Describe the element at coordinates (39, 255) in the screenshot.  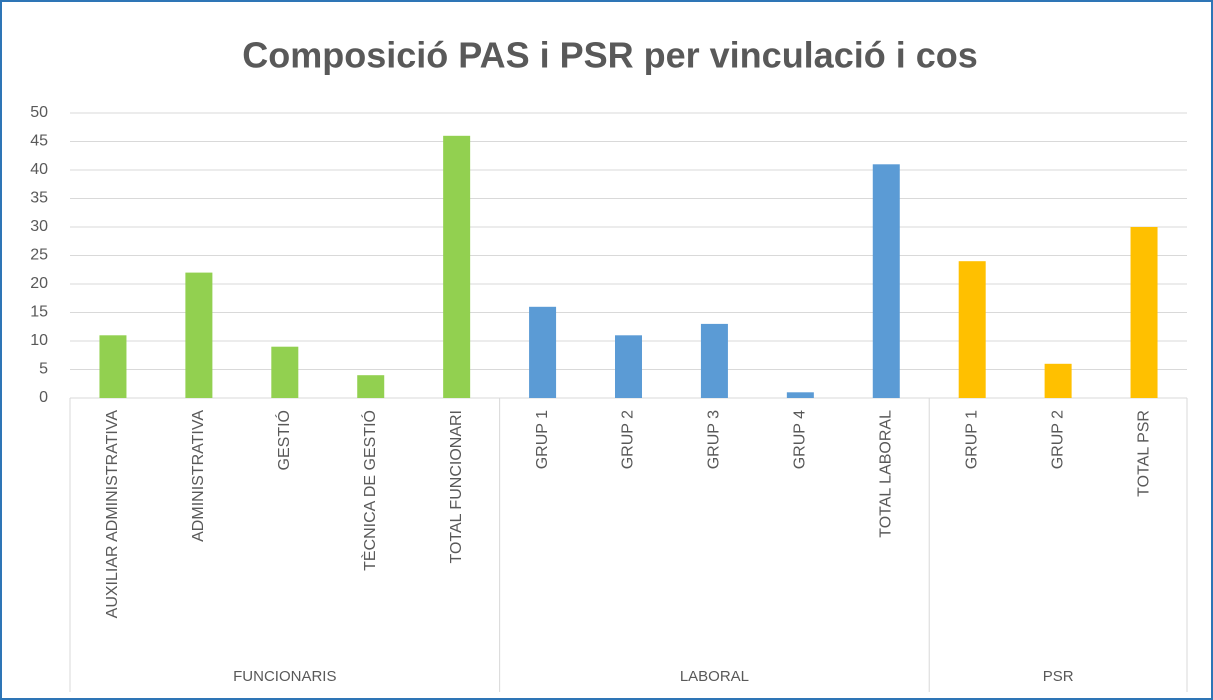
I see `y-tick-label: 25` at that location.